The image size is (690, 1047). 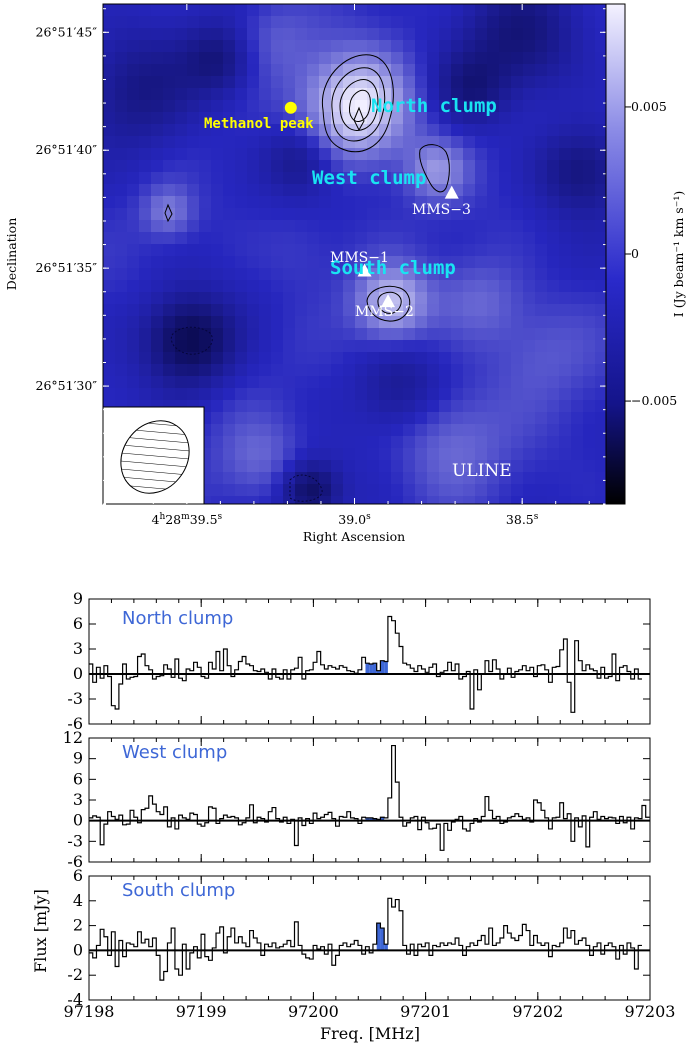 I want to click on line-emission-fill, so click(x=382, y=667).